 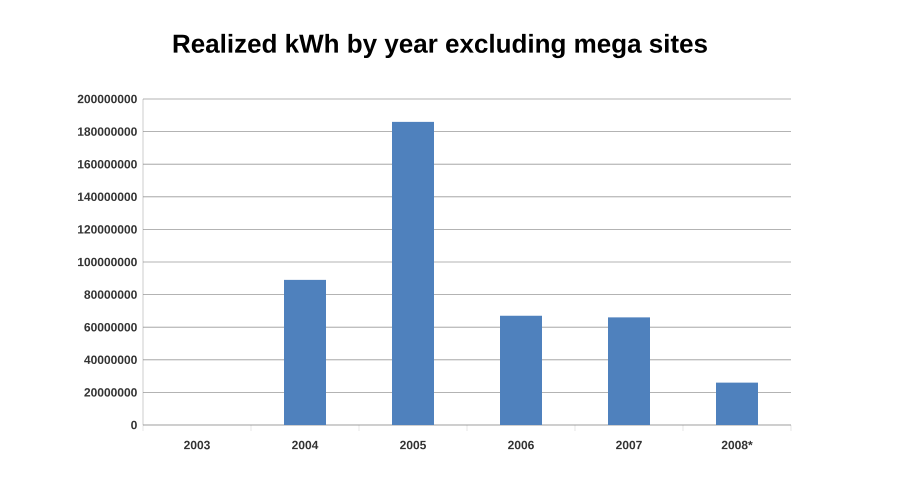 I want to click on y-tick-label: 60000000, so click(x=110, y=327).